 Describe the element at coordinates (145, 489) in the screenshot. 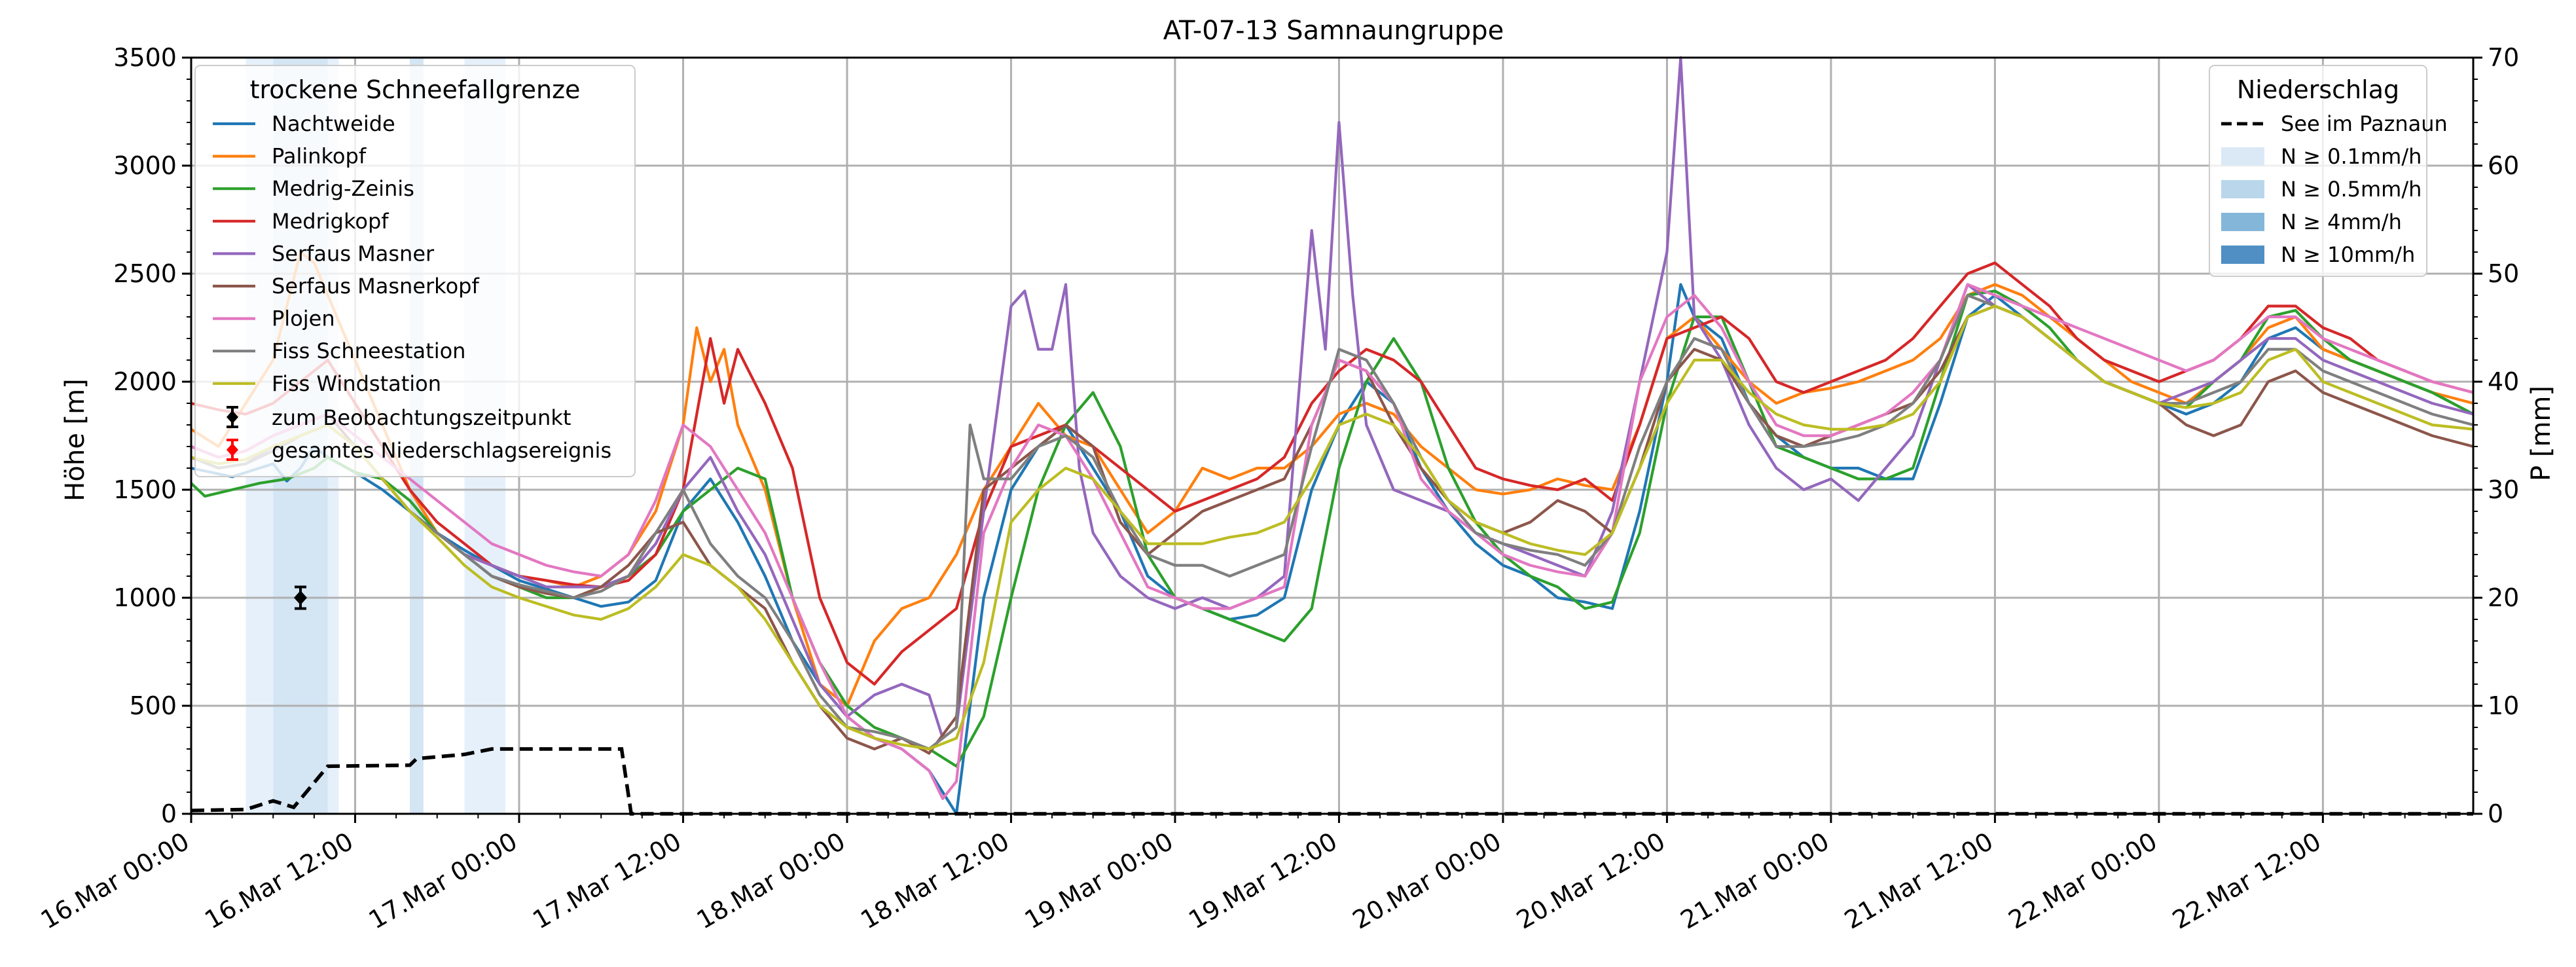

I see `y-tick-label-left-3: 1500` at that location.